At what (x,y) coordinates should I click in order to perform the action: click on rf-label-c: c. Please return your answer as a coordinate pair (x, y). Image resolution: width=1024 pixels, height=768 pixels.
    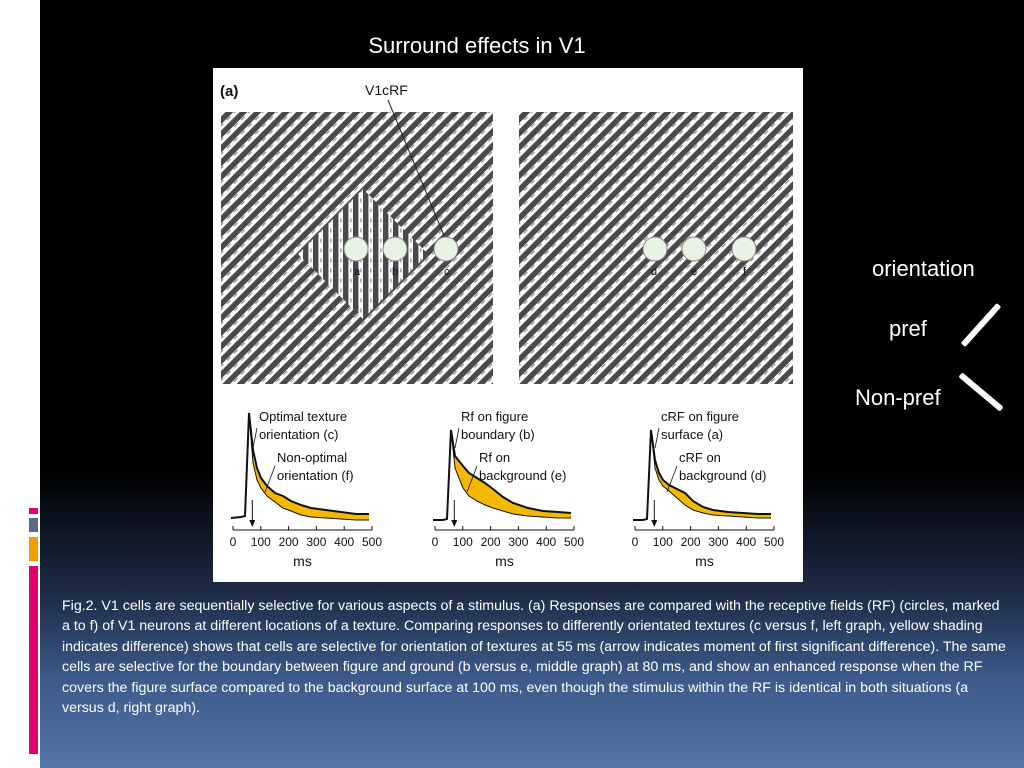
    Looking at the image, I should click on (447, 272).